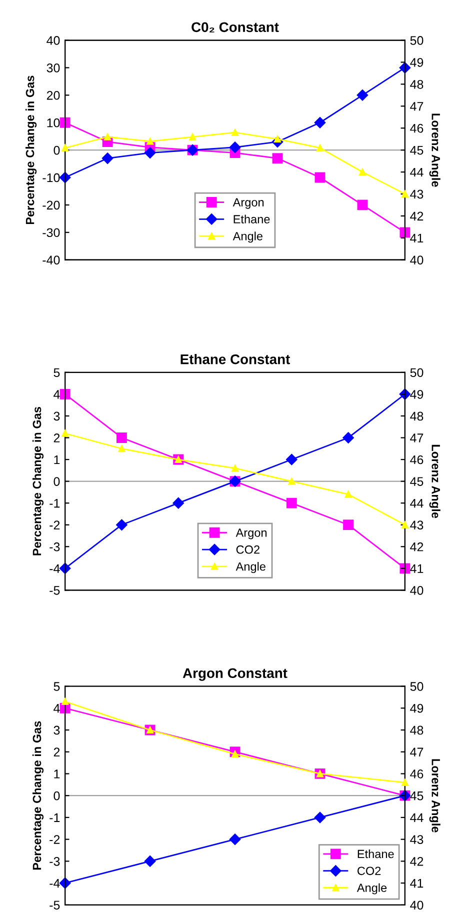 The image size is (455, 915). I want to click on y-tick-label: 10, so click(53, 123).